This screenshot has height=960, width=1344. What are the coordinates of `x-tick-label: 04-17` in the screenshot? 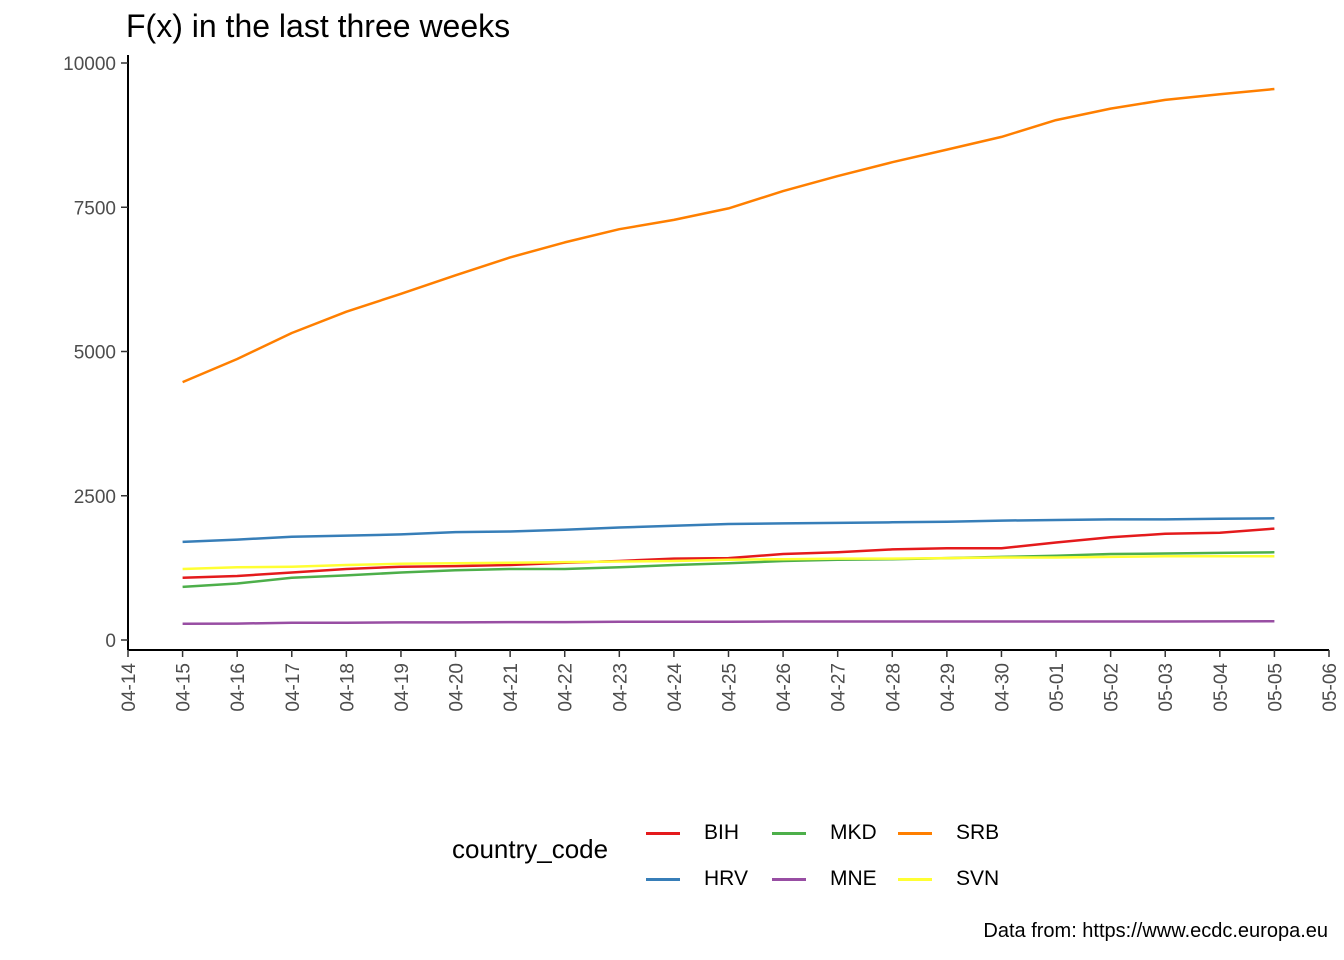 It's located at (293, 687).